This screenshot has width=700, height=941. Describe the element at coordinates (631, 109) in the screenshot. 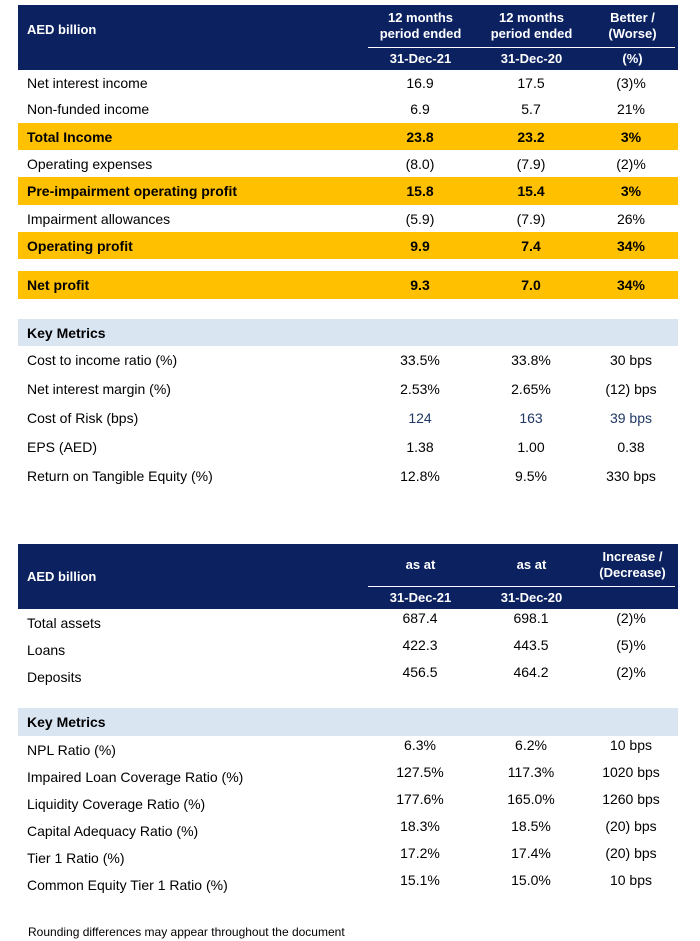

I see `value-change: 21%` at that location.